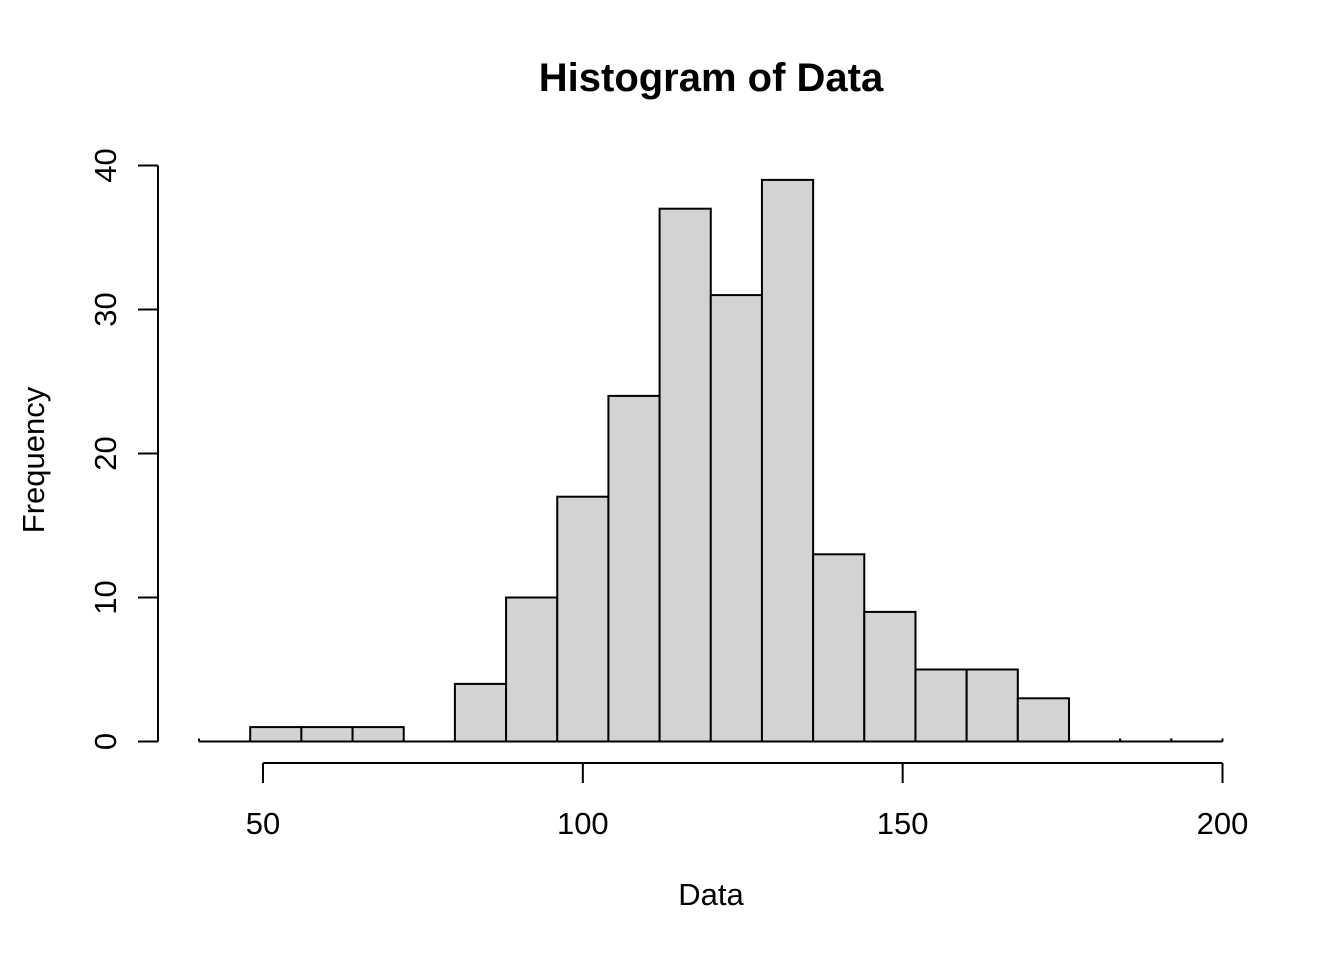  Describe the element at coordinates (1223, 823) in the screenshot. I see `x-tick-label: 200` at that location.